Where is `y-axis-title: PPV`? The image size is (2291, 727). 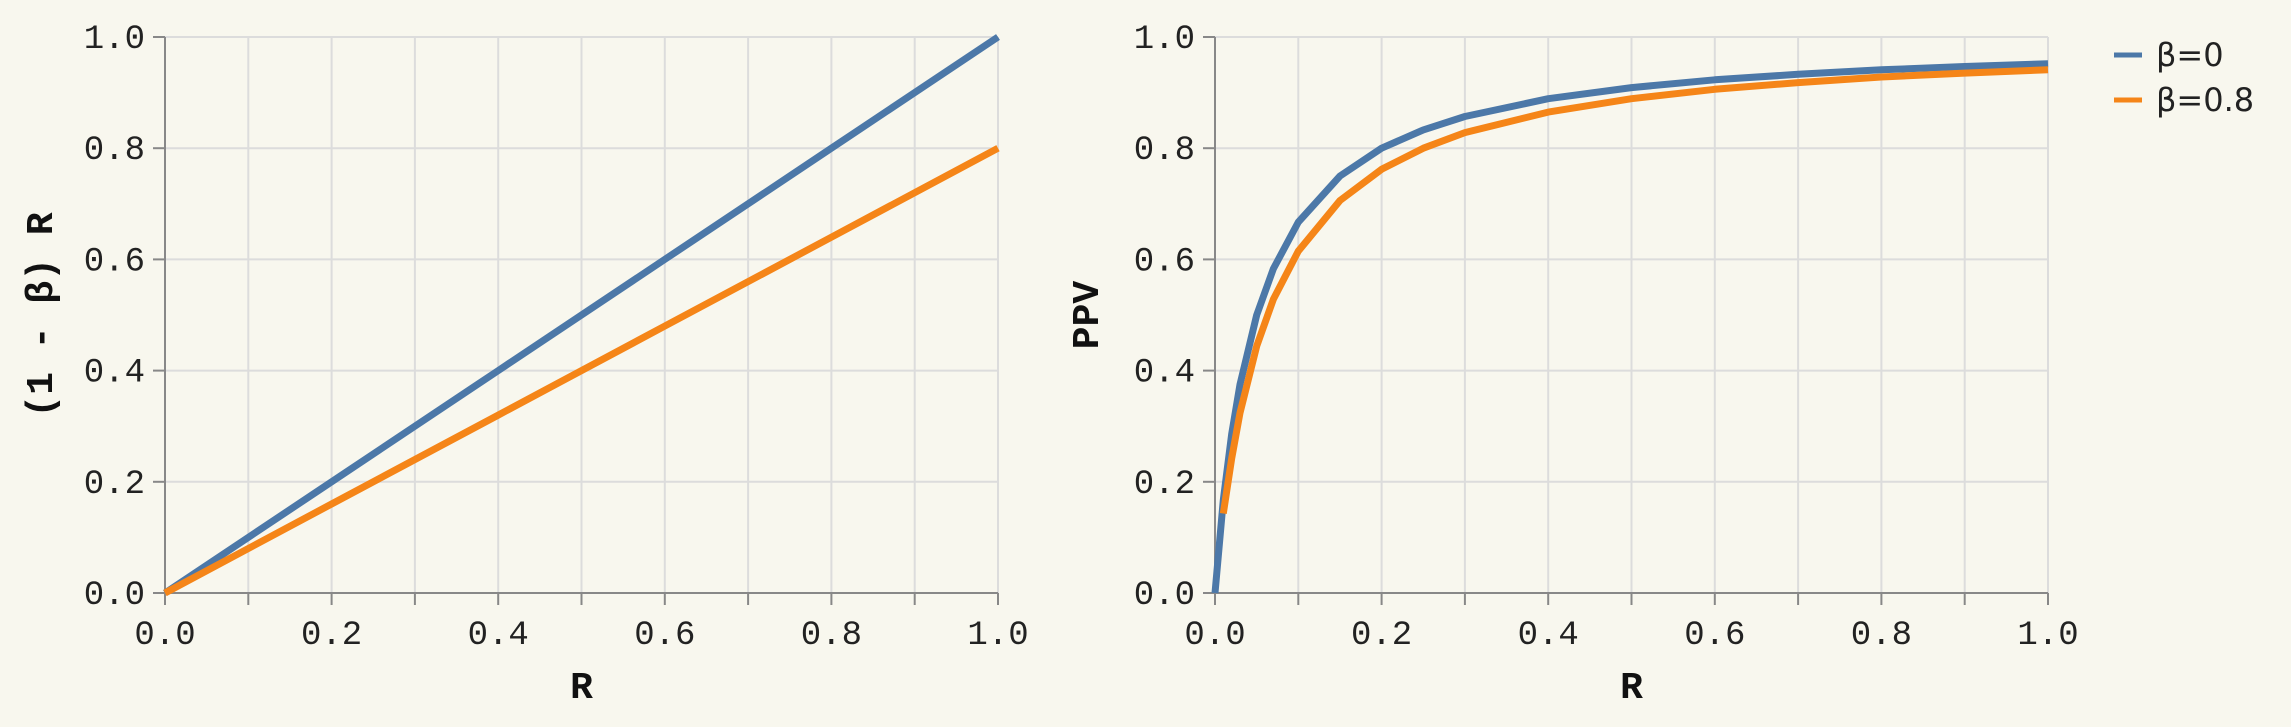 y-axis-title: PPV is located at coordinates (1088, 315).